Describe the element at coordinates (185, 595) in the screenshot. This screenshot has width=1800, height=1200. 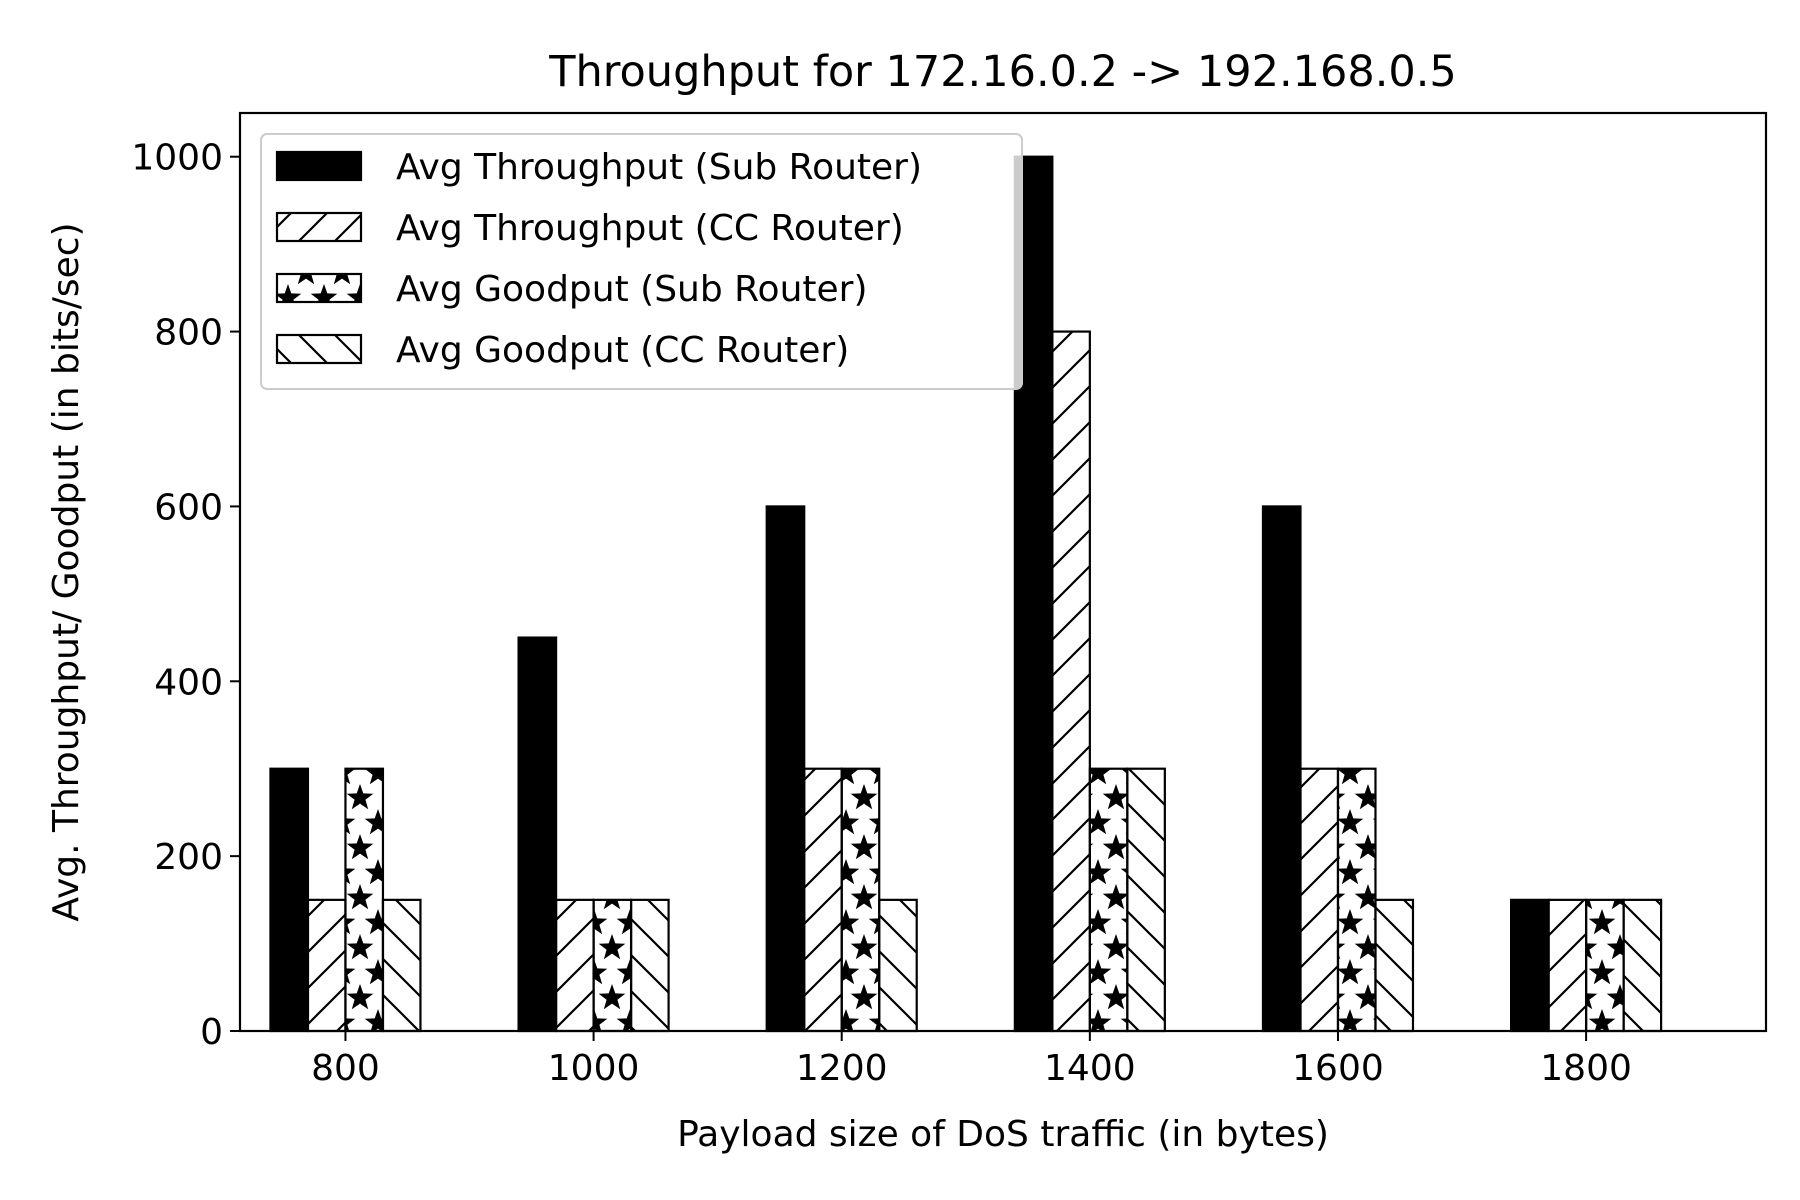
I see `y-axis: 0 200 400 600 800 1000` at that location.